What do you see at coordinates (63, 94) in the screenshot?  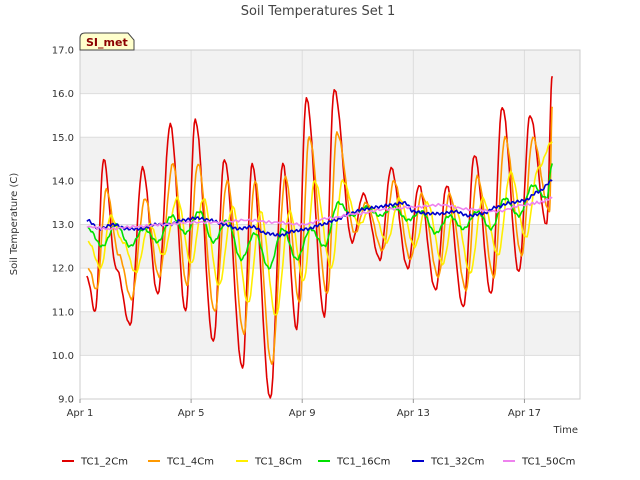 I see `y-tick-label: 16.0` at bounding box center [63, 94].